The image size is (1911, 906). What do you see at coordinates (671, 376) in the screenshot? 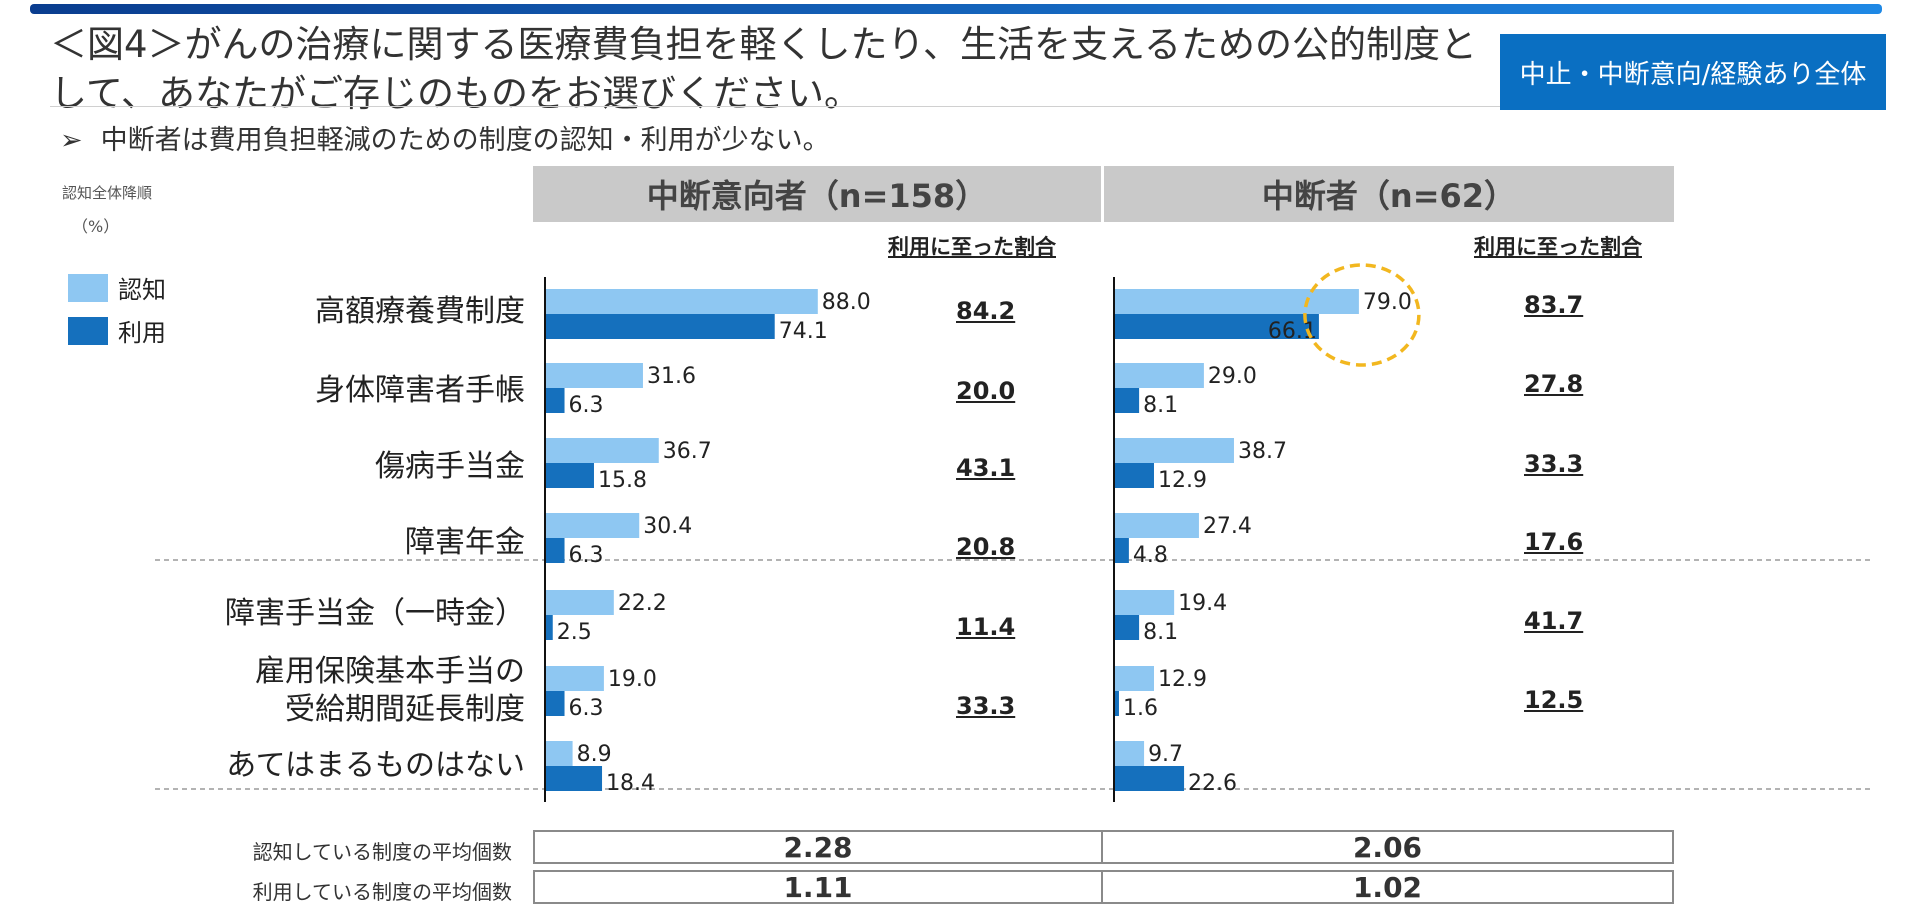
I see `data-label: 31.6` at bounding box center [671, 376].